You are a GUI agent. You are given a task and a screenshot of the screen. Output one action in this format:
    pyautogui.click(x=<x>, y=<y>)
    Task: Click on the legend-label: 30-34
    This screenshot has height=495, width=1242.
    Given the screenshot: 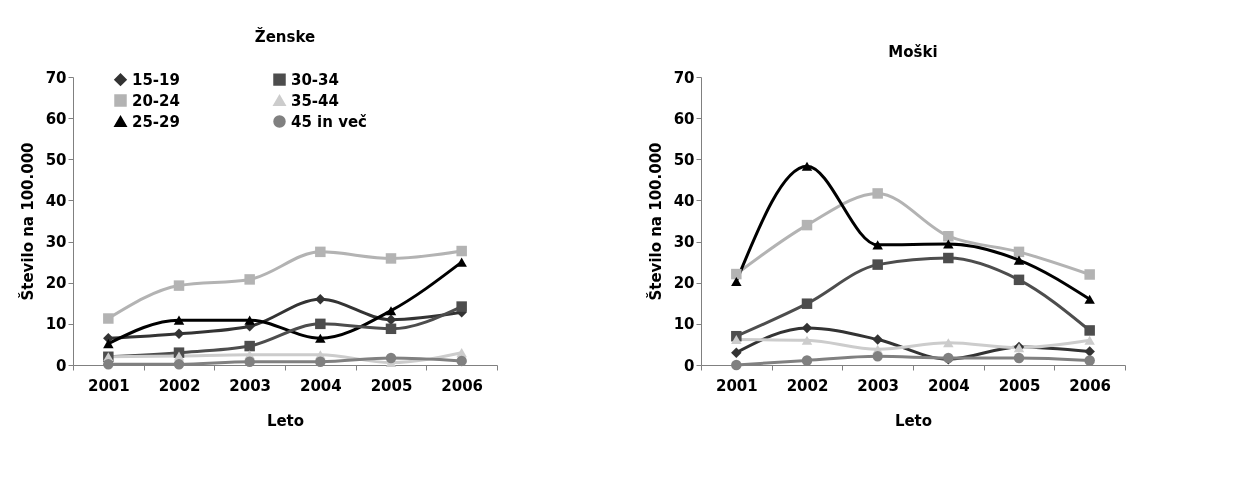 What is the action you would take?
    pyautogui.click(x=315, y=79)
    